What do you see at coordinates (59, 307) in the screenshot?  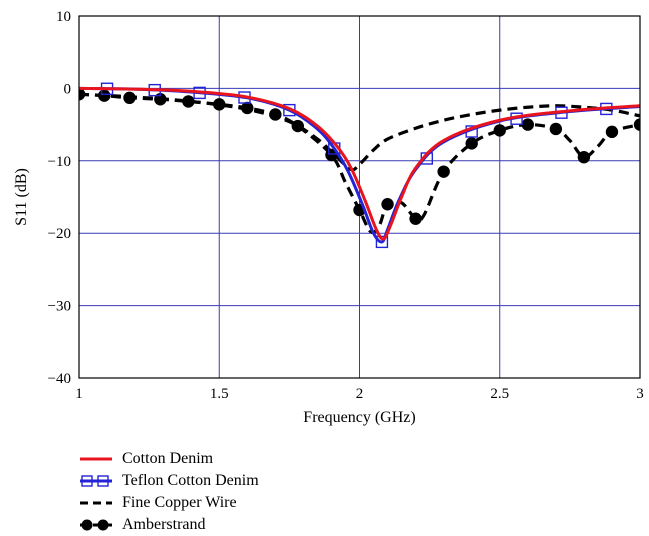 I see `y-tick-label: −30` at bounding box center [59, 307].